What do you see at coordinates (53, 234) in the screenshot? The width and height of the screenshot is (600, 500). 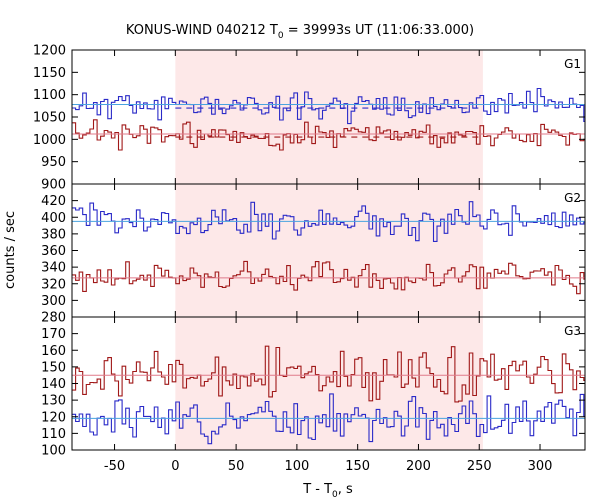 I see `y-tick-label-g2: 380` at bounding box center [53, 234].